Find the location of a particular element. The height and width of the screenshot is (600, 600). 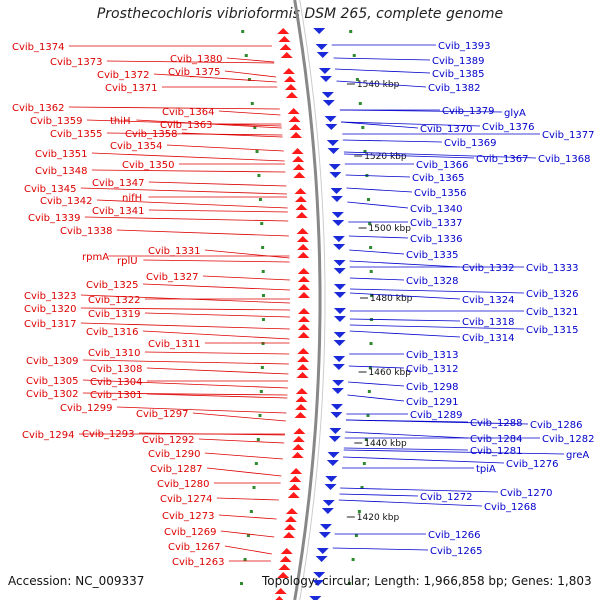

gene-label-left: Cvib_1350 is located at coordinates (148, 165).